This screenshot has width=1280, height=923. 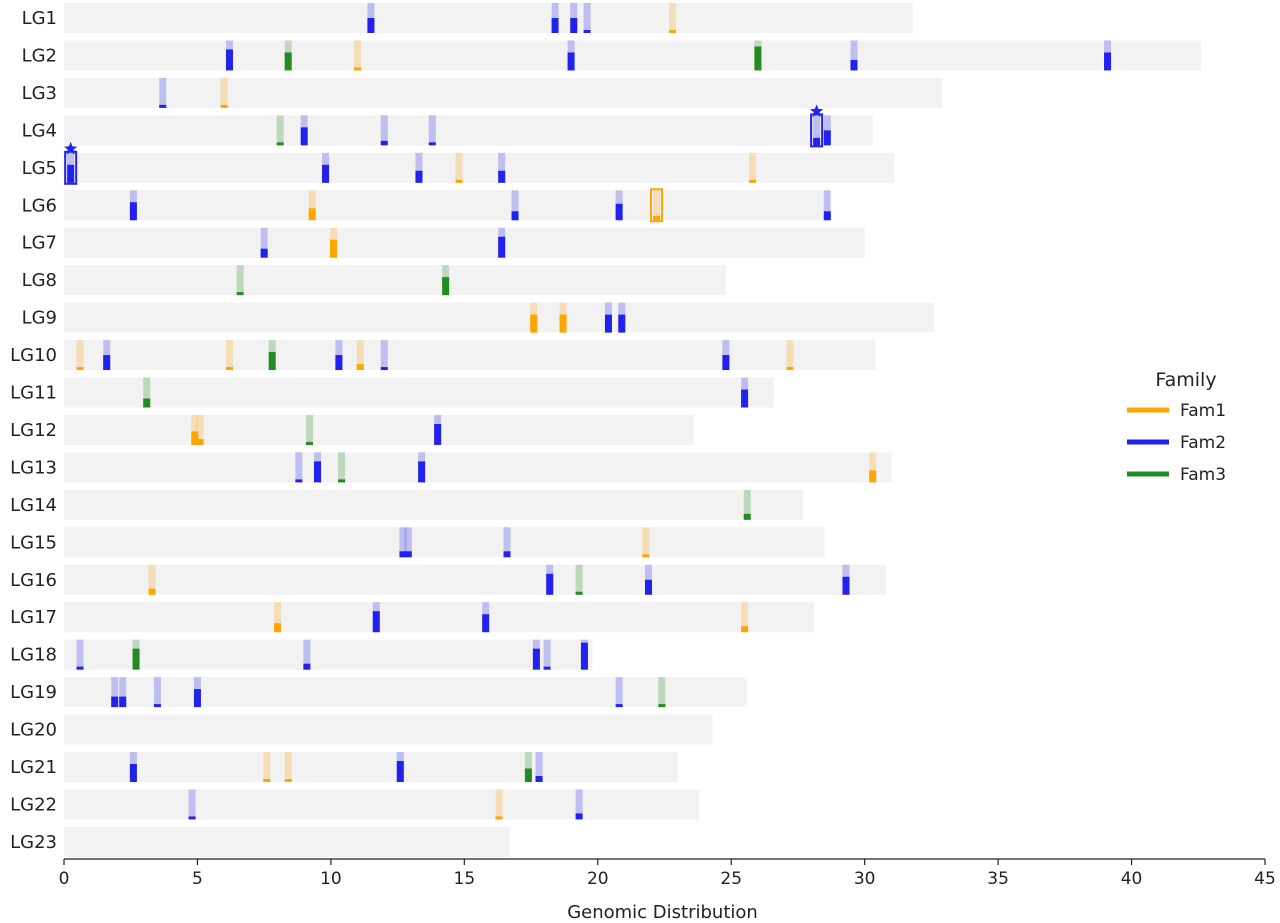 What do you see at coordinates (1176, 443) in the screenshot?
I see `legend-items: Fam1 Fam2 Fam3` at bounding box center [1176, 443].